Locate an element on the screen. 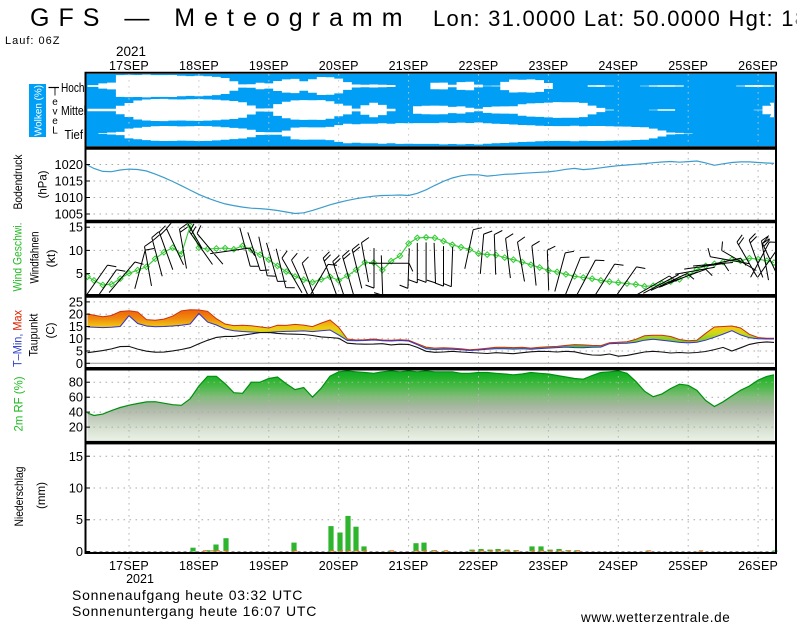 Image resolution: width=800 pixels, height=625 pixels. svg-text: L is located at coordinates (55, 131).